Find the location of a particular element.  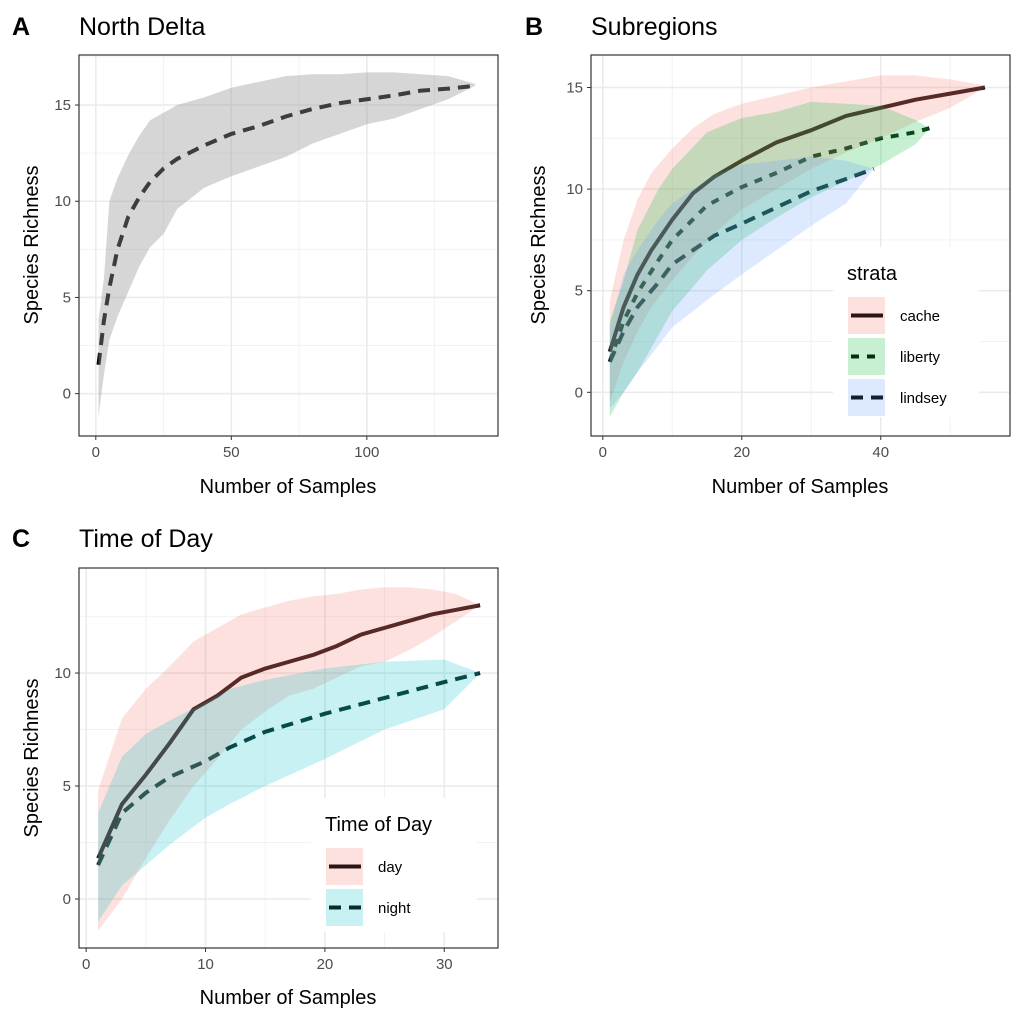

confidence-ribbon-liberty is located at coordinates (769, 259).